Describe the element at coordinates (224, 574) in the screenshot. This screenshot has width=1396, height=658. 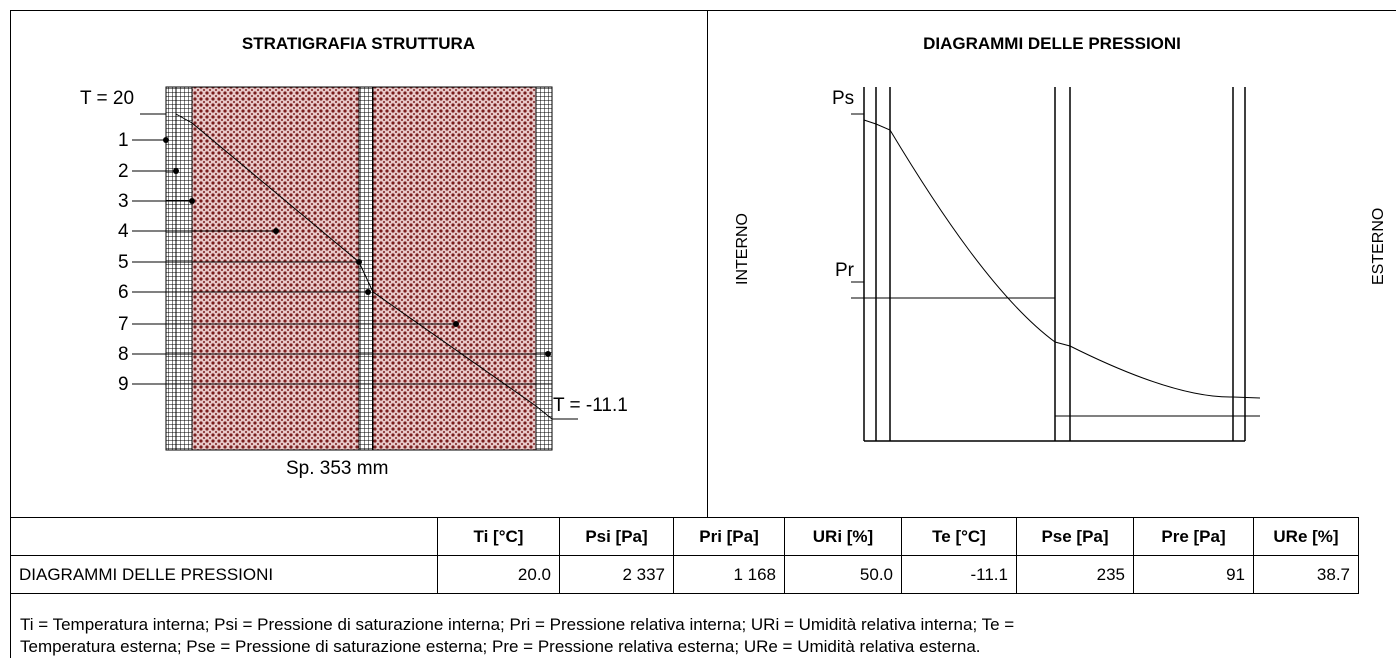
I see `row-label: DIAGRAMMI DELLE PRESSIONI` at that location.